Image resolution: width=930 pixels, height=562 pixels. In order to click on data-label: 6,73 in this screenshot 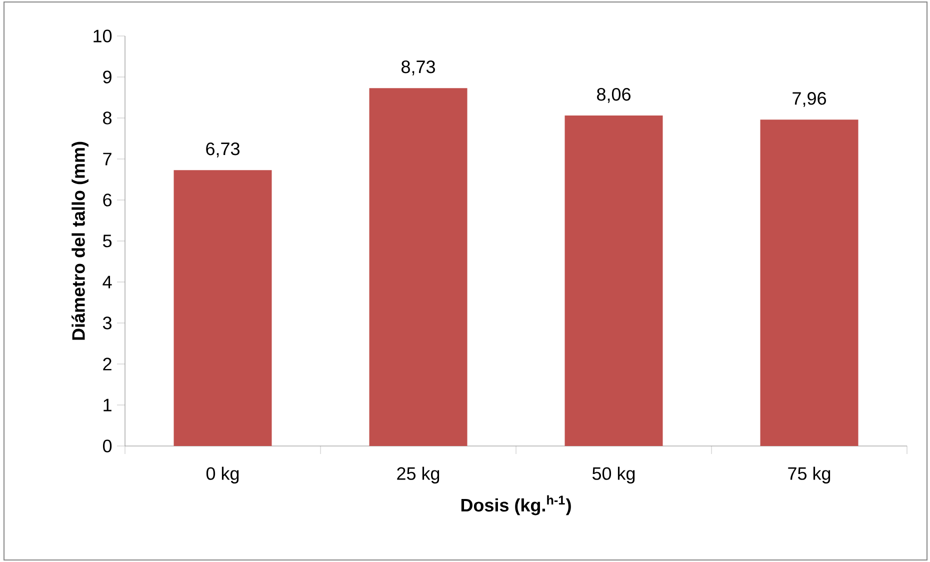, I will do `click(223, 150)`.